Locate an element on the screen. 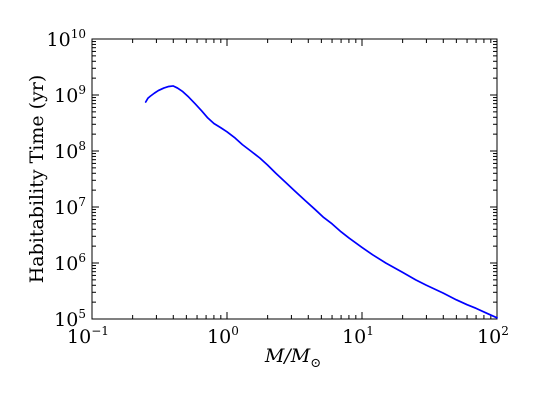 The width and height of the screenshot is (536, 402). y-tick-labels: 105 106 107 108 109 1010 is located at coordinates (66, 179).